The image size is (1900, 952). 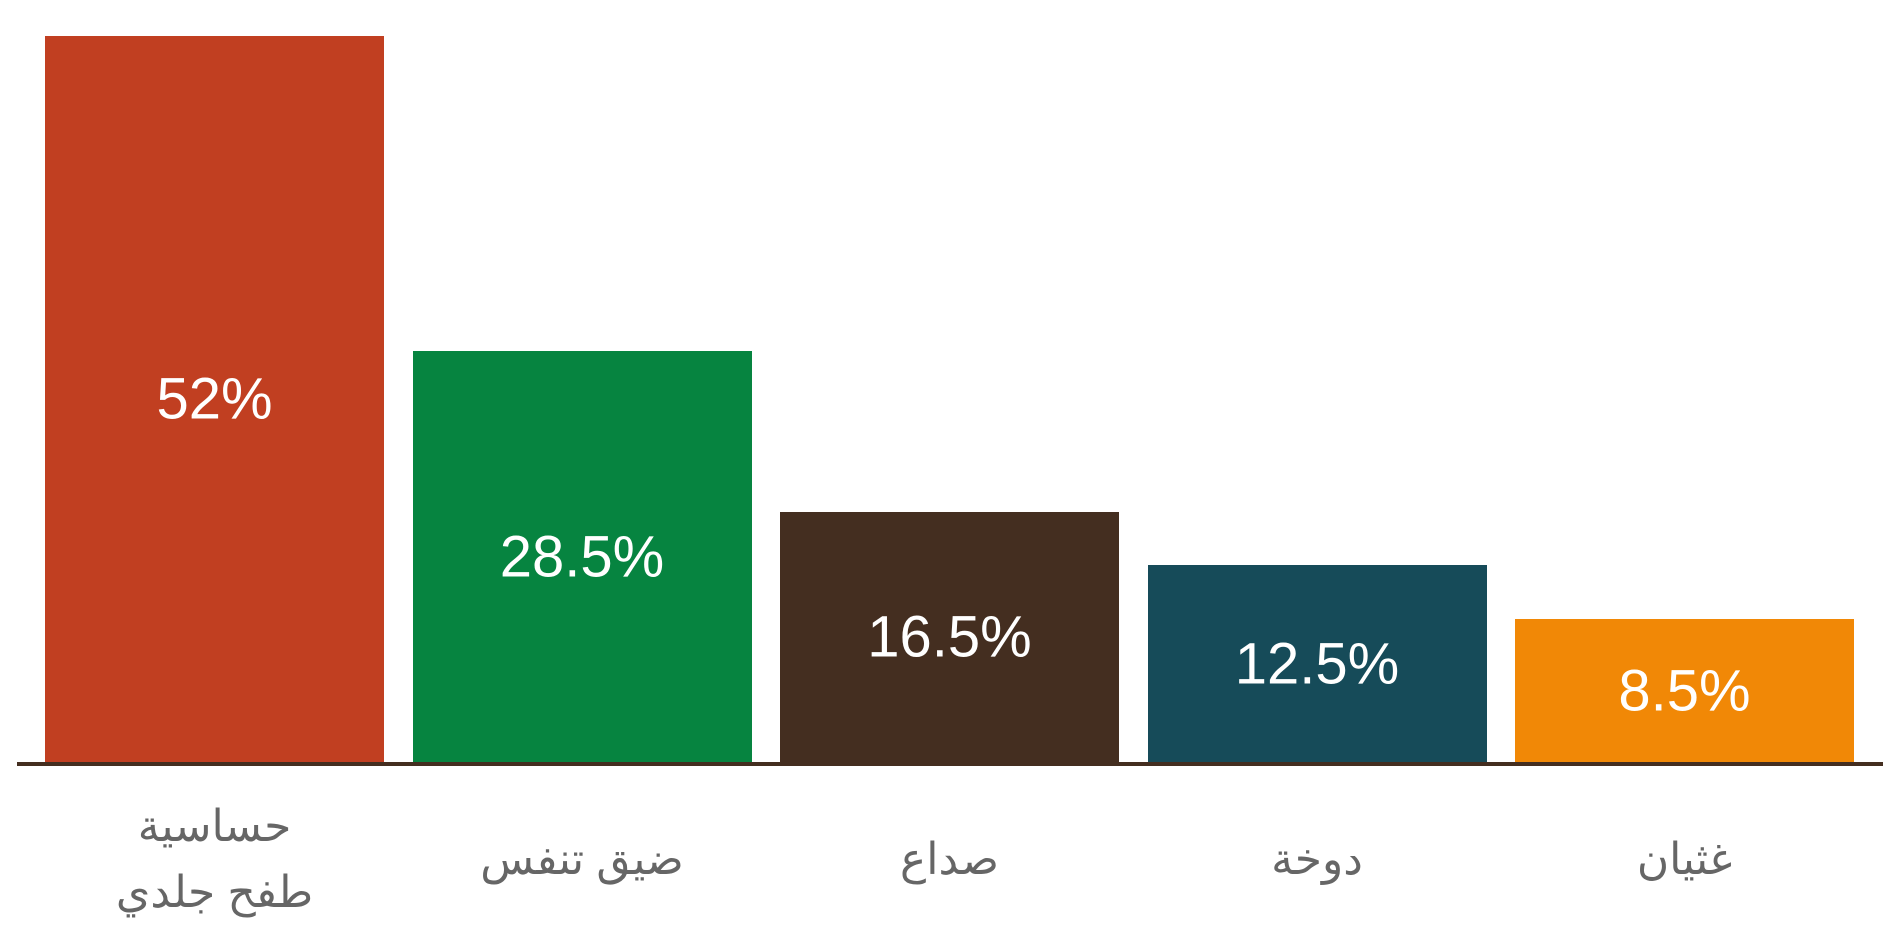 I want to click on bar: 8.5%, so click(x=1684, y=690).